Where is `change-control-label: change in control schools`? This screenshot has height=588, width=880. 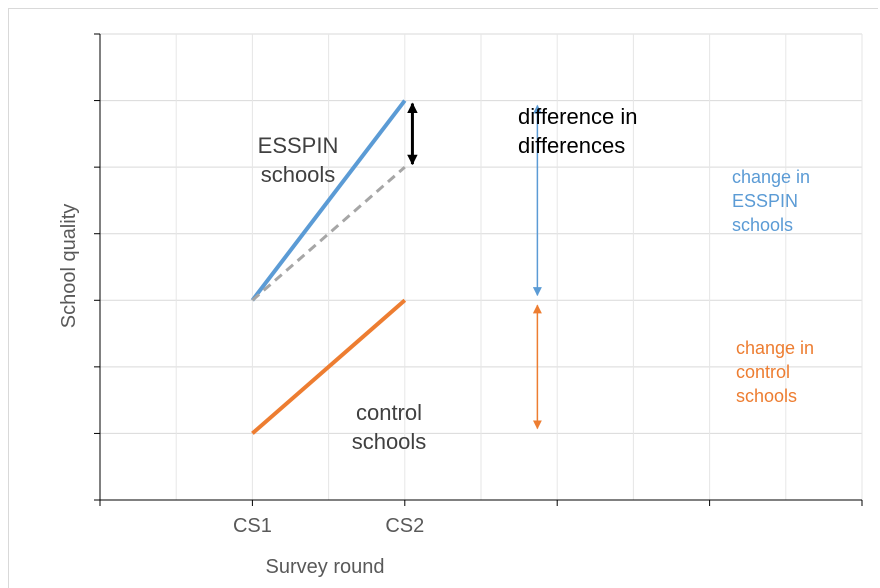 change-control-label: change in control schools is located at coordinates (775, 372).